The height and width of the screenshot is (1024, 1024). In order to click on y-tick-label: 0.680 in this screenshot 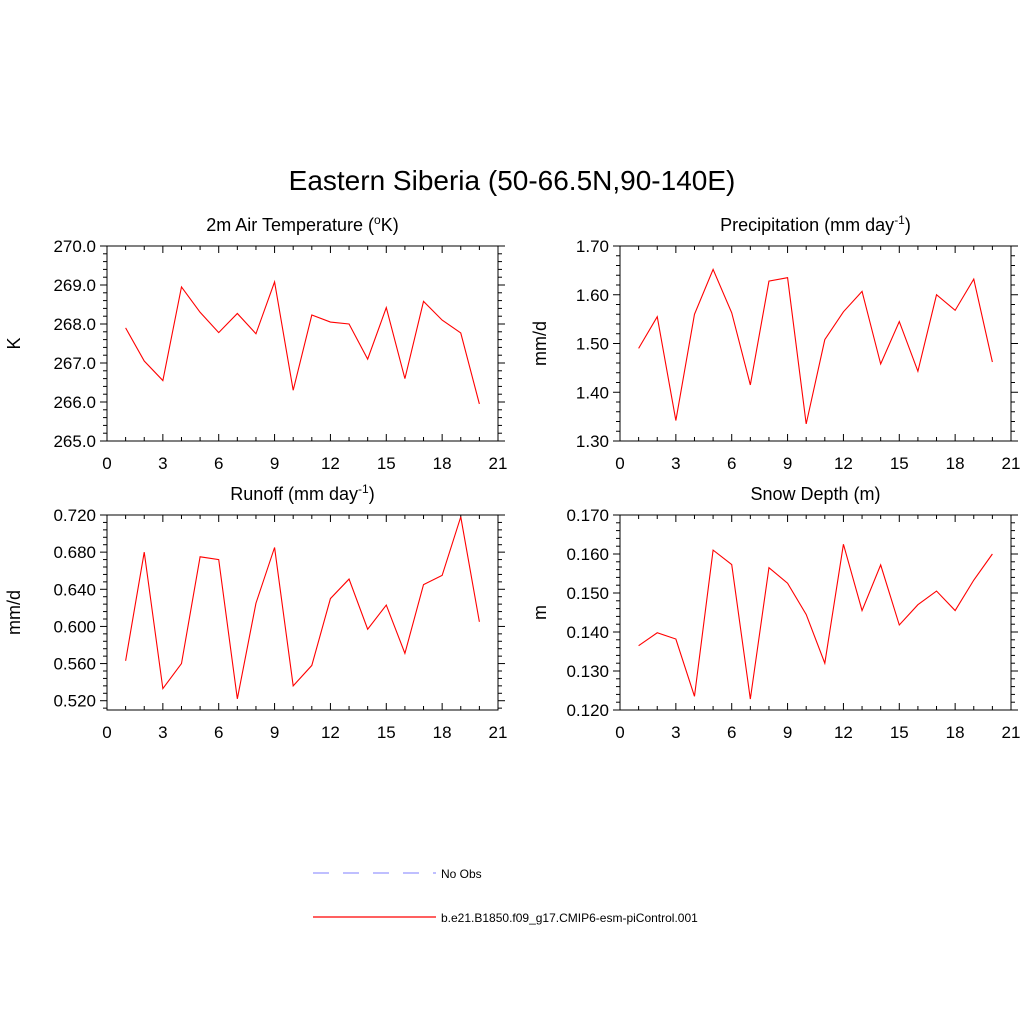, I will do `click(74, 552)`.